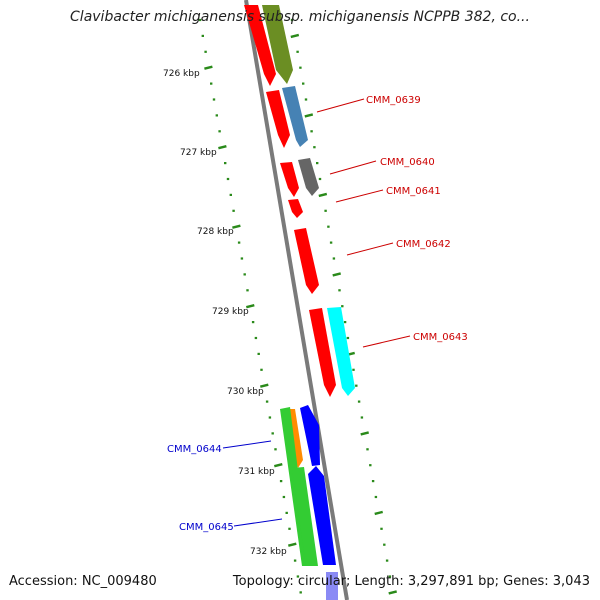 The width and height of the screenshot is (600, 600). I want to click on lower-features, so click(309, 502).